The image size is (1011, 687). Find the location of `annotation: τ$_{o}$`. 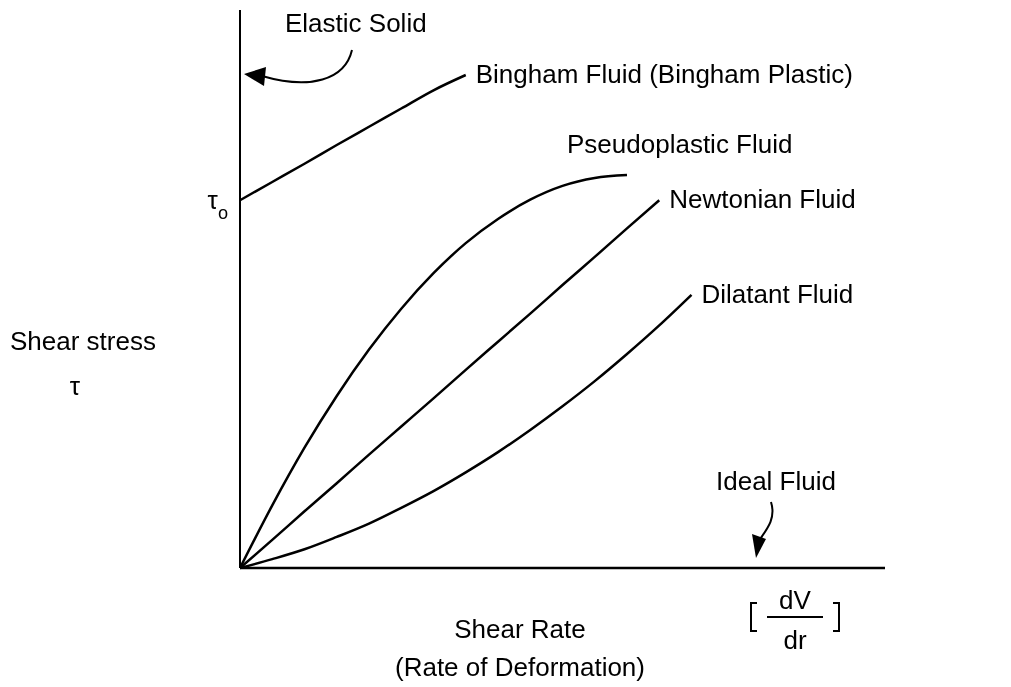

annotation: τ$_{o}$ is located at coordinates (217, 204).